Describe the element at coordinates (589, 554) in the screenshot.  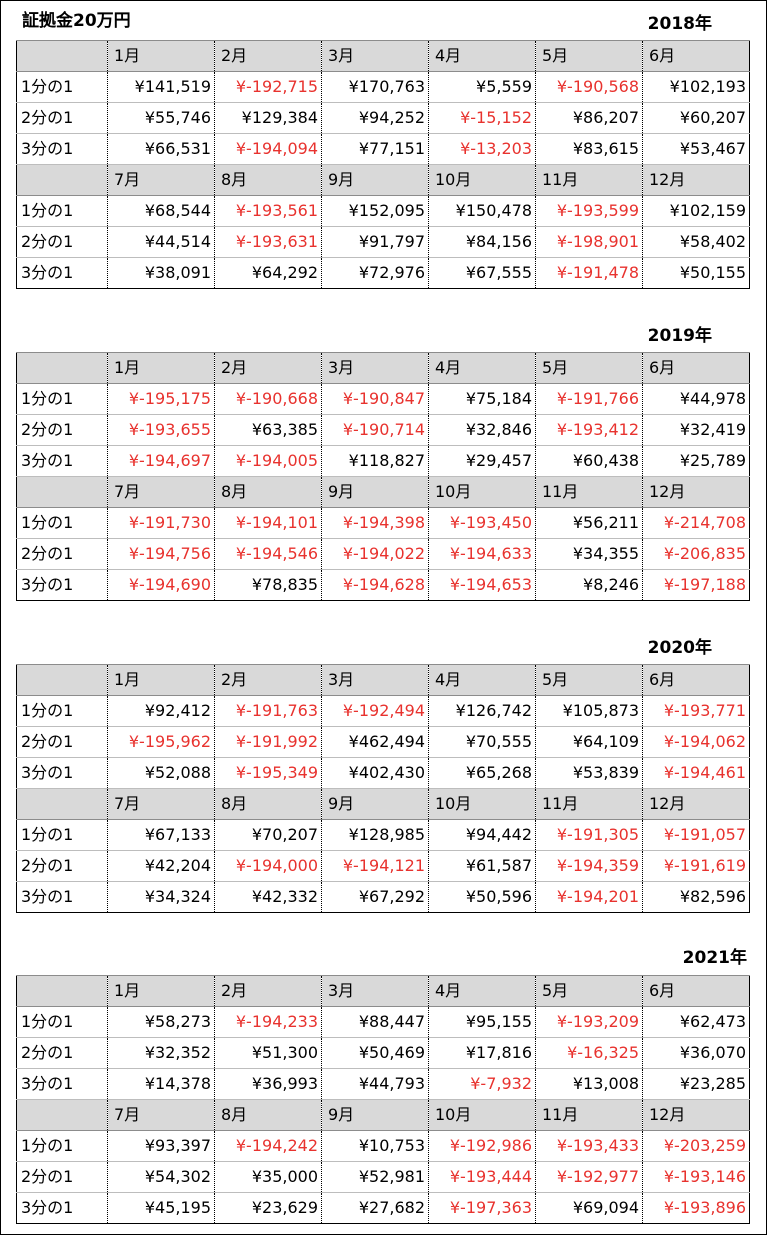
I see `value-cell: ¥34,355` at that location.